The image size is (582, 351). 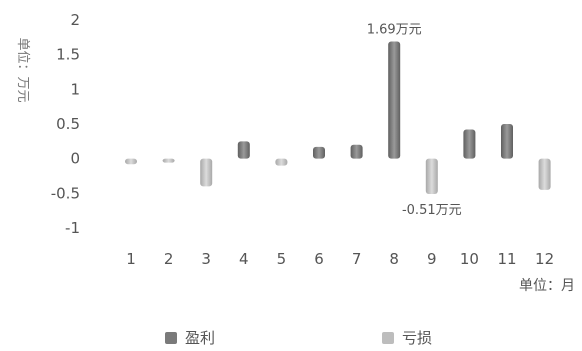 I want to click on x-tick-label: 12, so click(x=544, y=259).